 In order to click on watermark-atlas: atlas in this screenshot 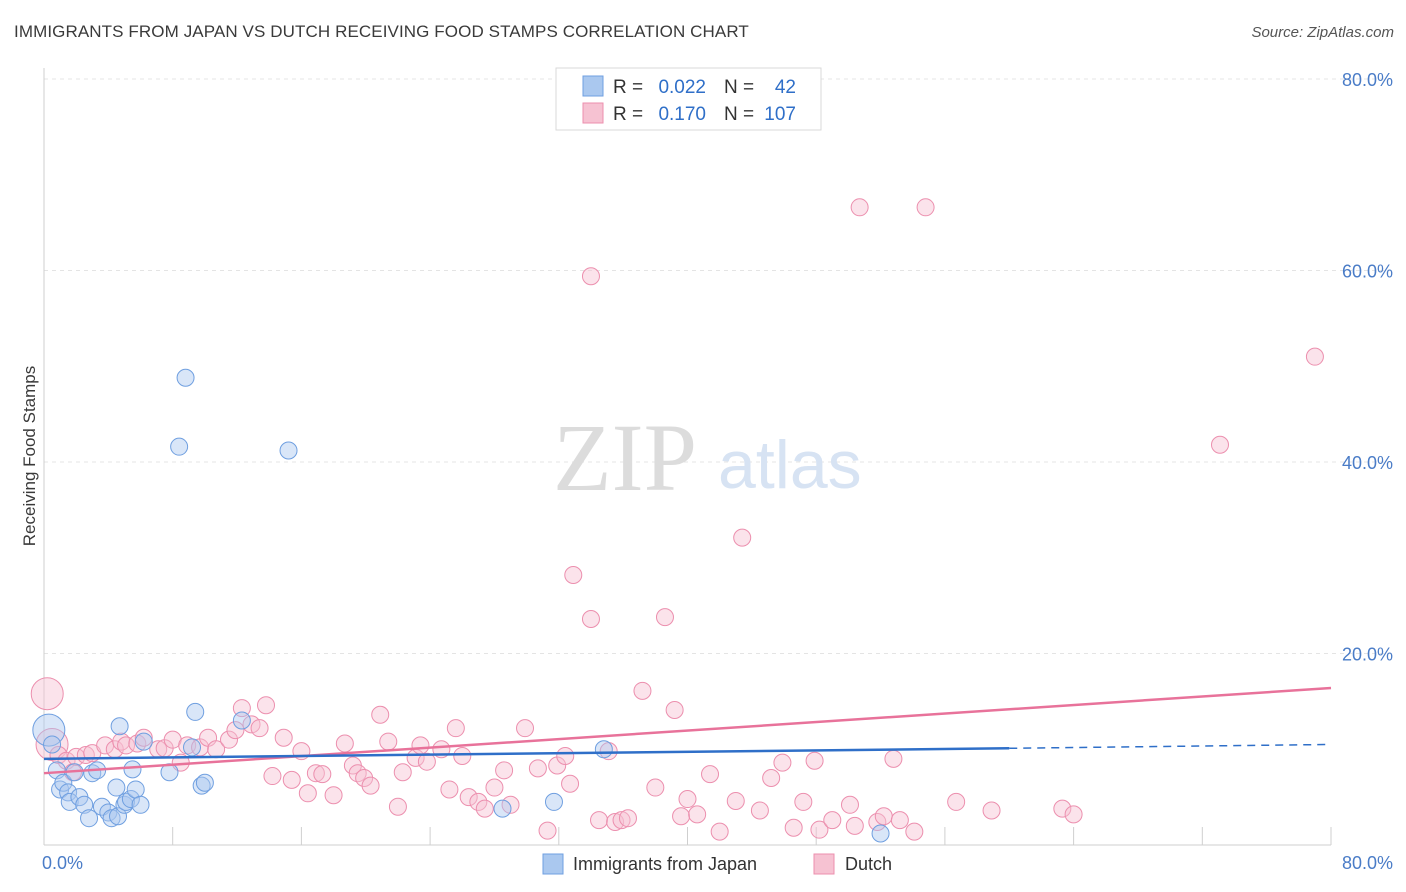, I will do `click(790, 465)`.